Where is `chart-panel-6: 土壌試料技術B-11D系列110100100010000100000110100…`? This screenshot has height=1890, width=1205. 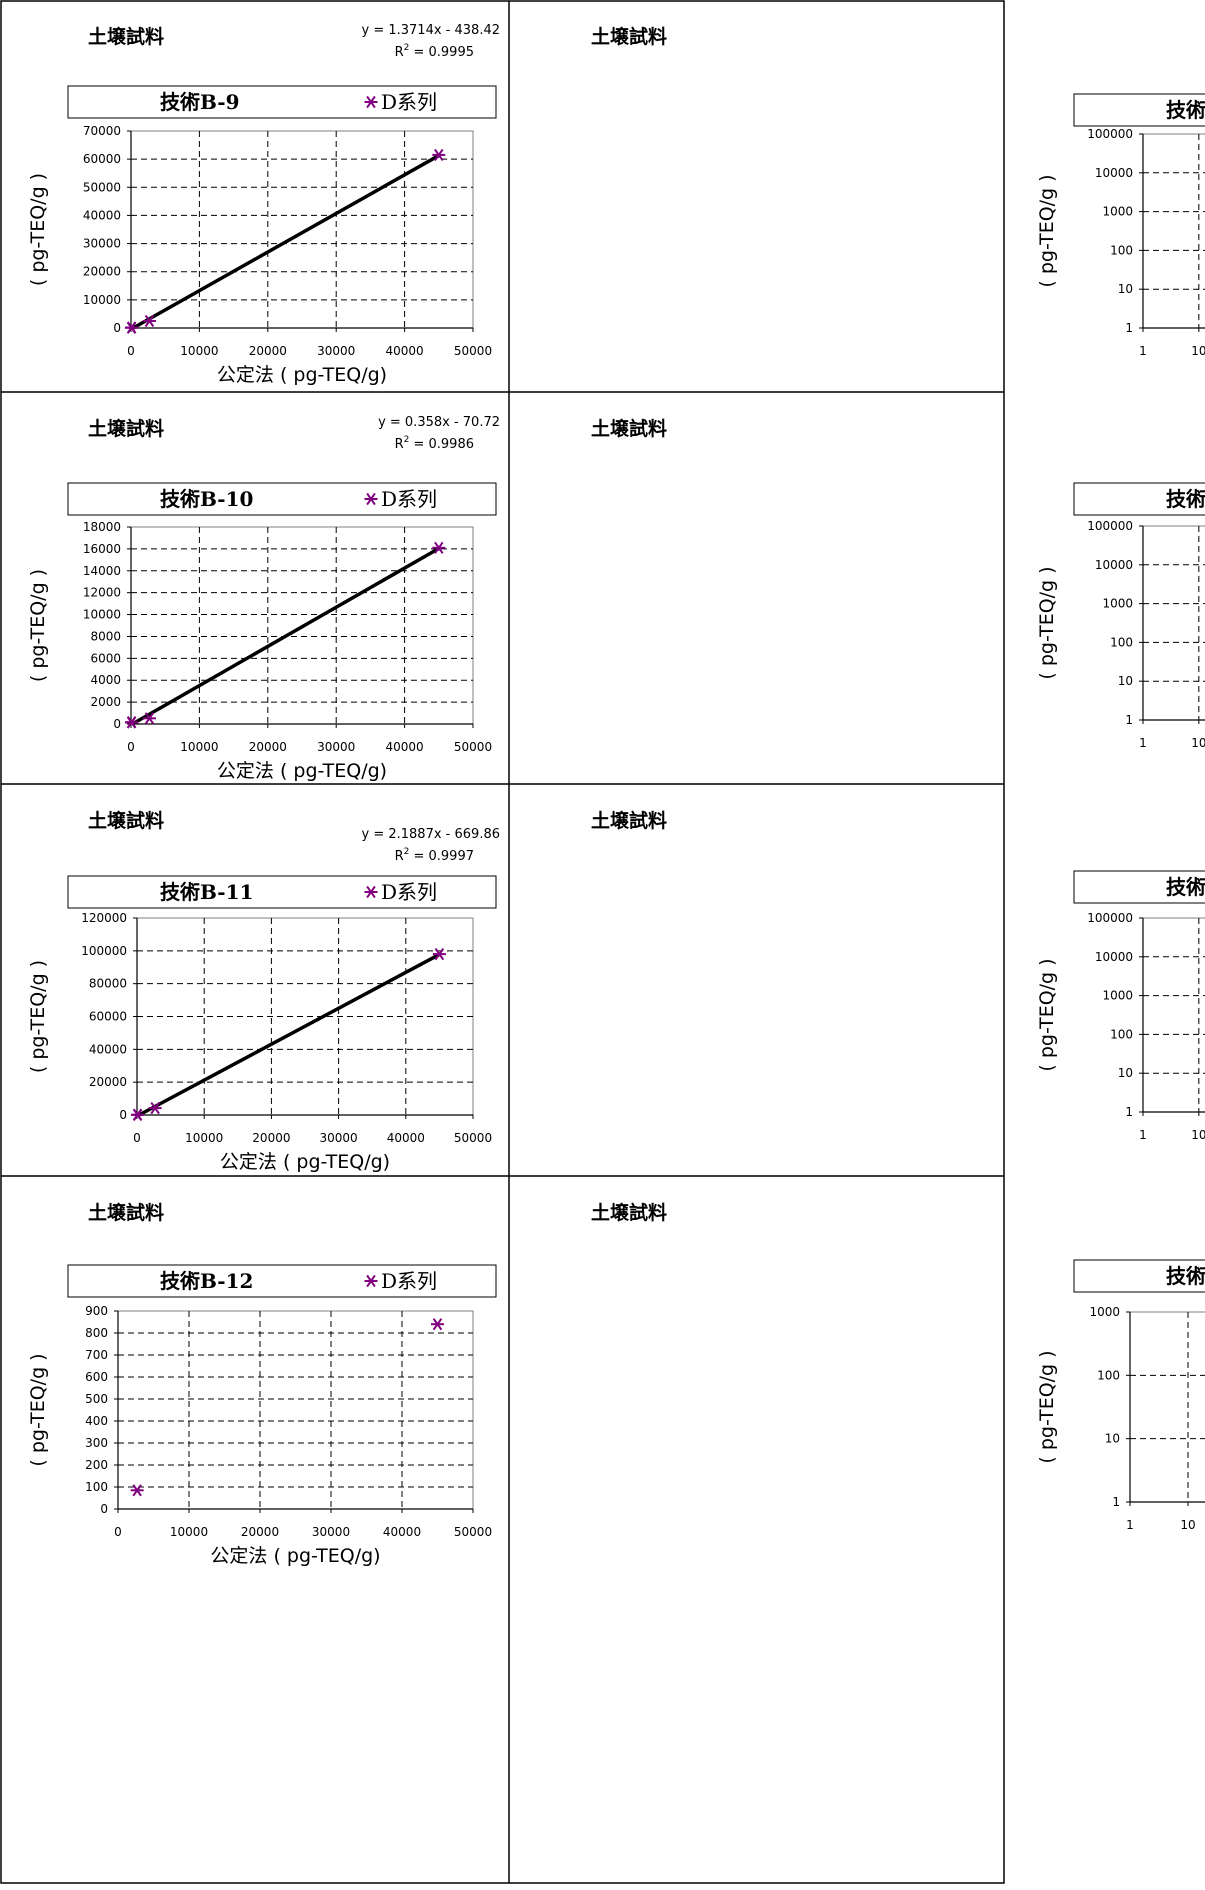 chart-panel-6: 土壌試料技術B-11D系列110100100010000100000110100… is located at coordinates (898, 975).